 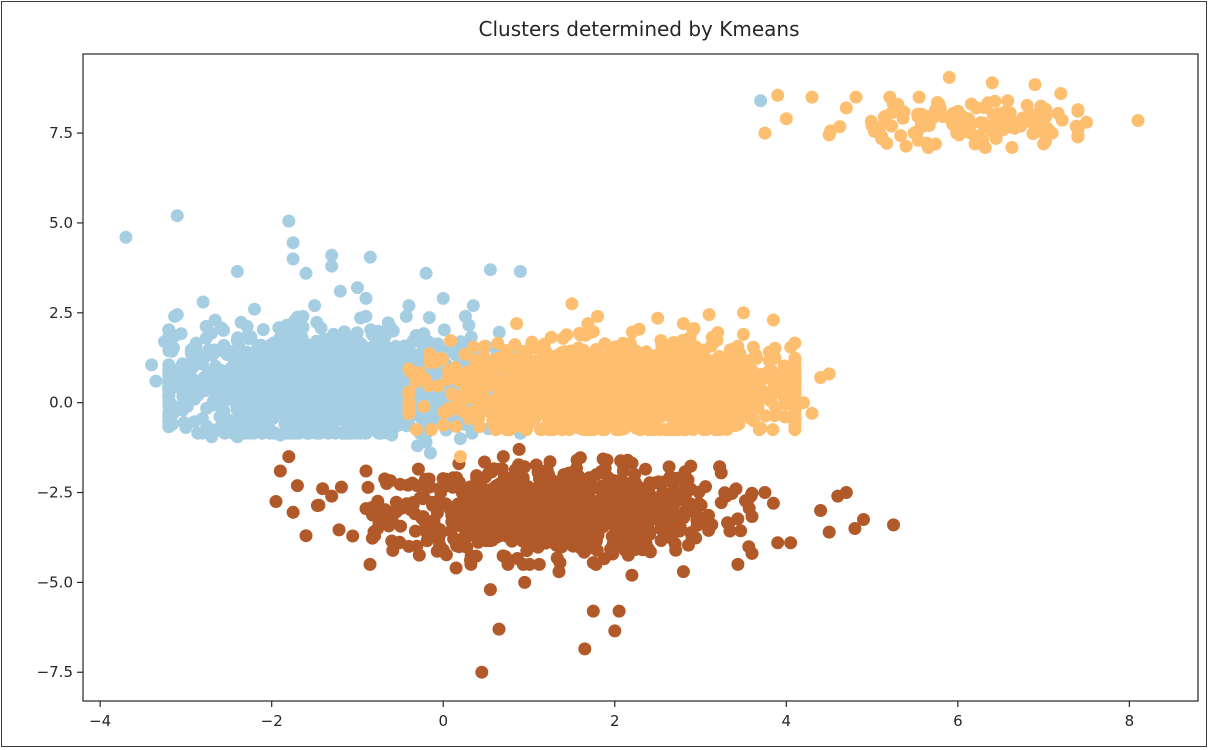 I want to click on y-tick-label: −2.5, so click(x=55, y=493).